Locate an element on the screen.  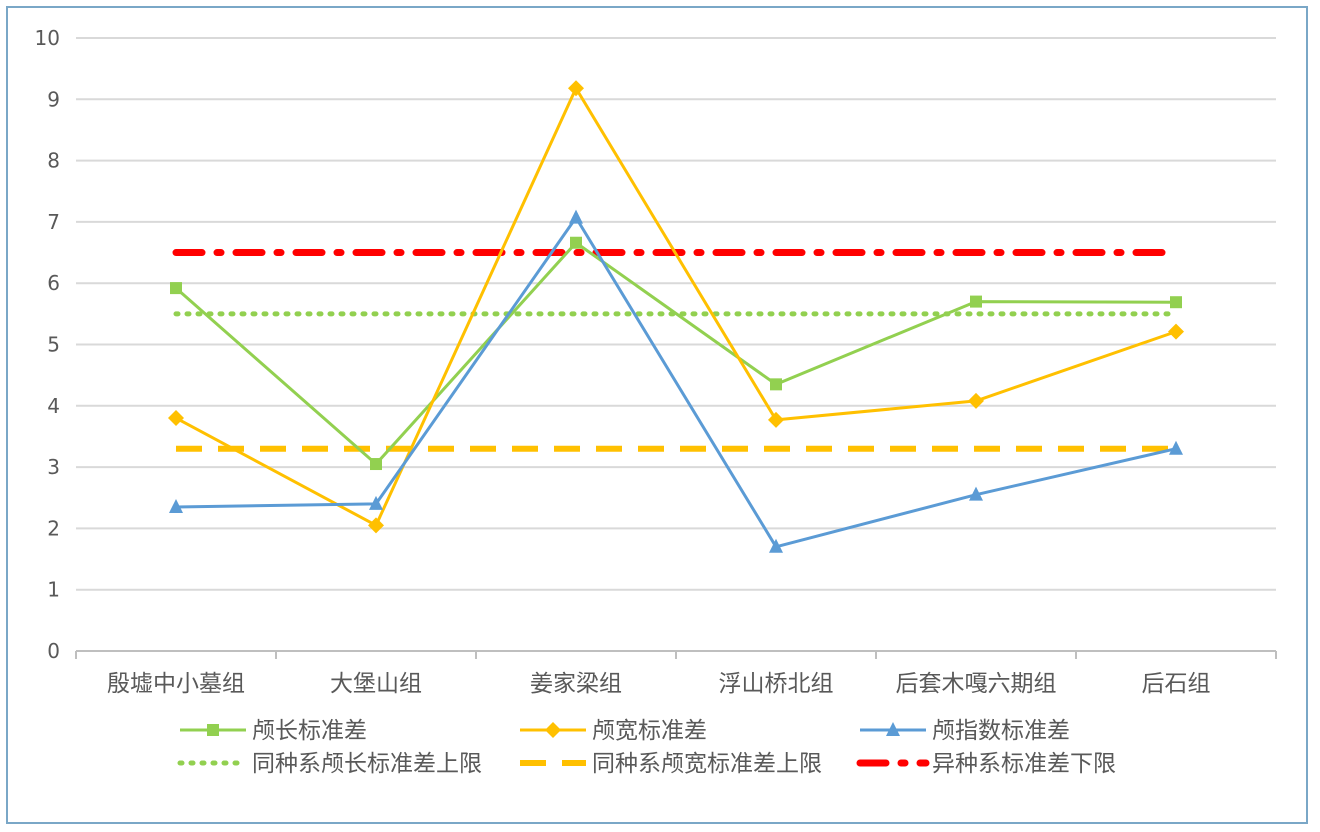
y-tick-label: 8 is located at coordinates (53, 161).